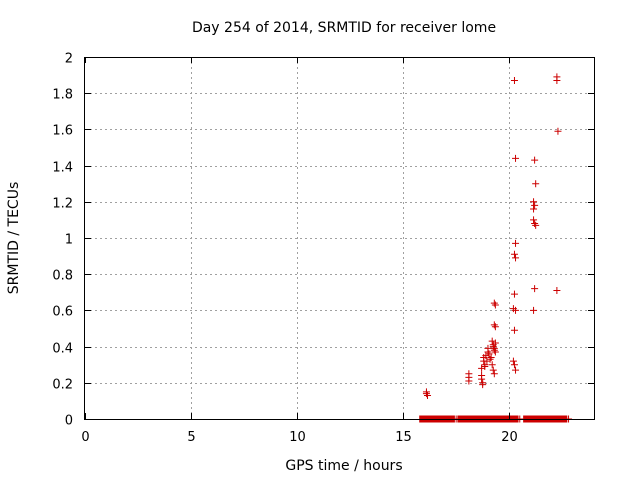 The width and height of the screenshot is (640, 480). Describe the element at coordinates (14, 238) in the screenshot. I see `y-axis-label: SRMTID / TECUs` at that location.